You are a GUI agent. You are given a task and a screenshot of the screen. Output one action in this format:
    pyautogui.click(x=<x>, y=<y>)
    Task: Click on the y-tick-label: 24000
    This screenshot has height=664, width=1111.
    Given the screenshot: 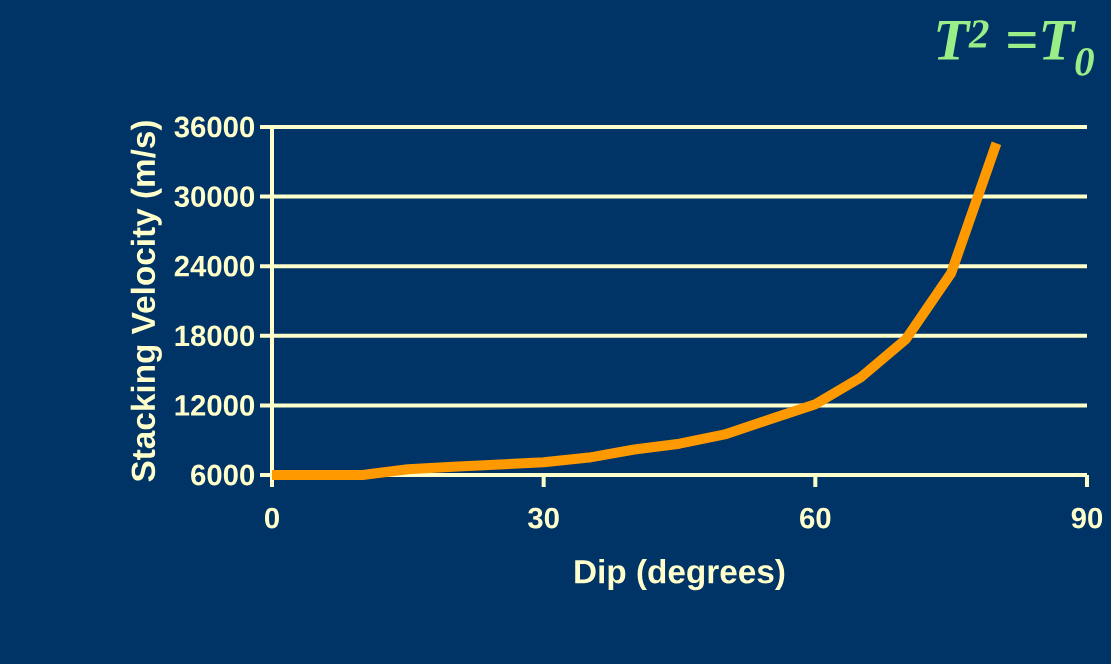 What is the action you would take?
    pyautogui.click(x=214, y=266)
    